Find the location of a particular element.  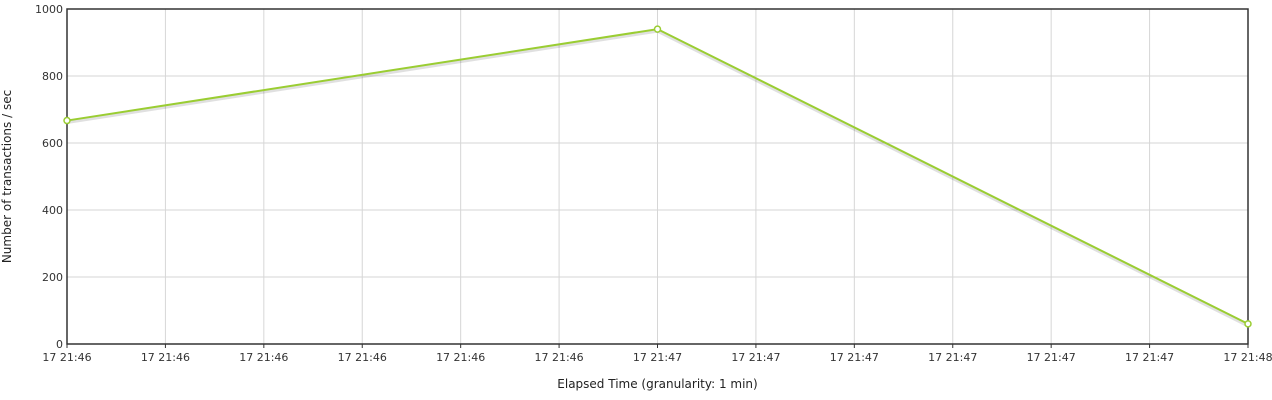

y-tick-label: 800 is located at coordinates (52, 76).